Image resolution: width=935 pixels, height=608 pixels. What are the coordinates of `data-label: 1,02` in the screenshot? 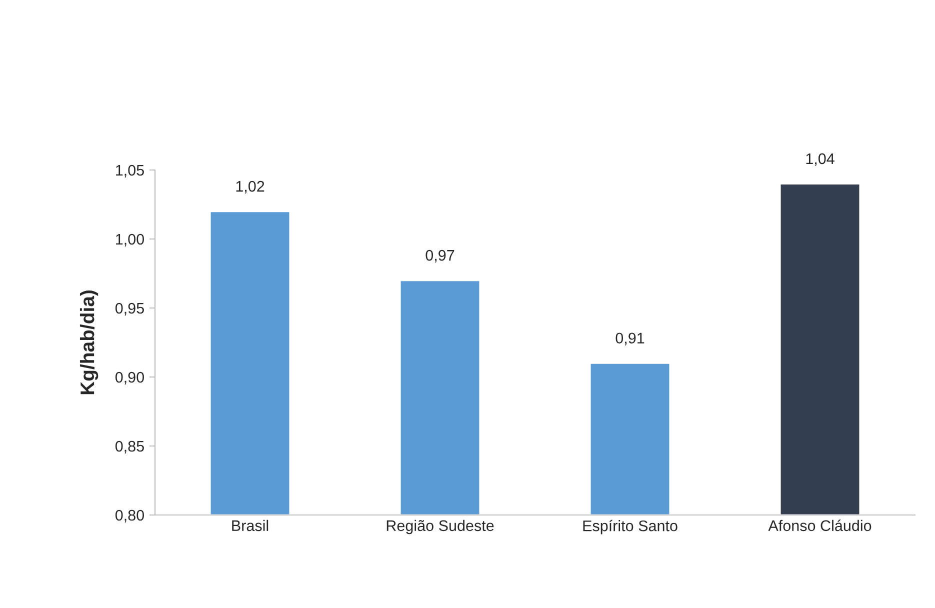 It's located at (250, 187).